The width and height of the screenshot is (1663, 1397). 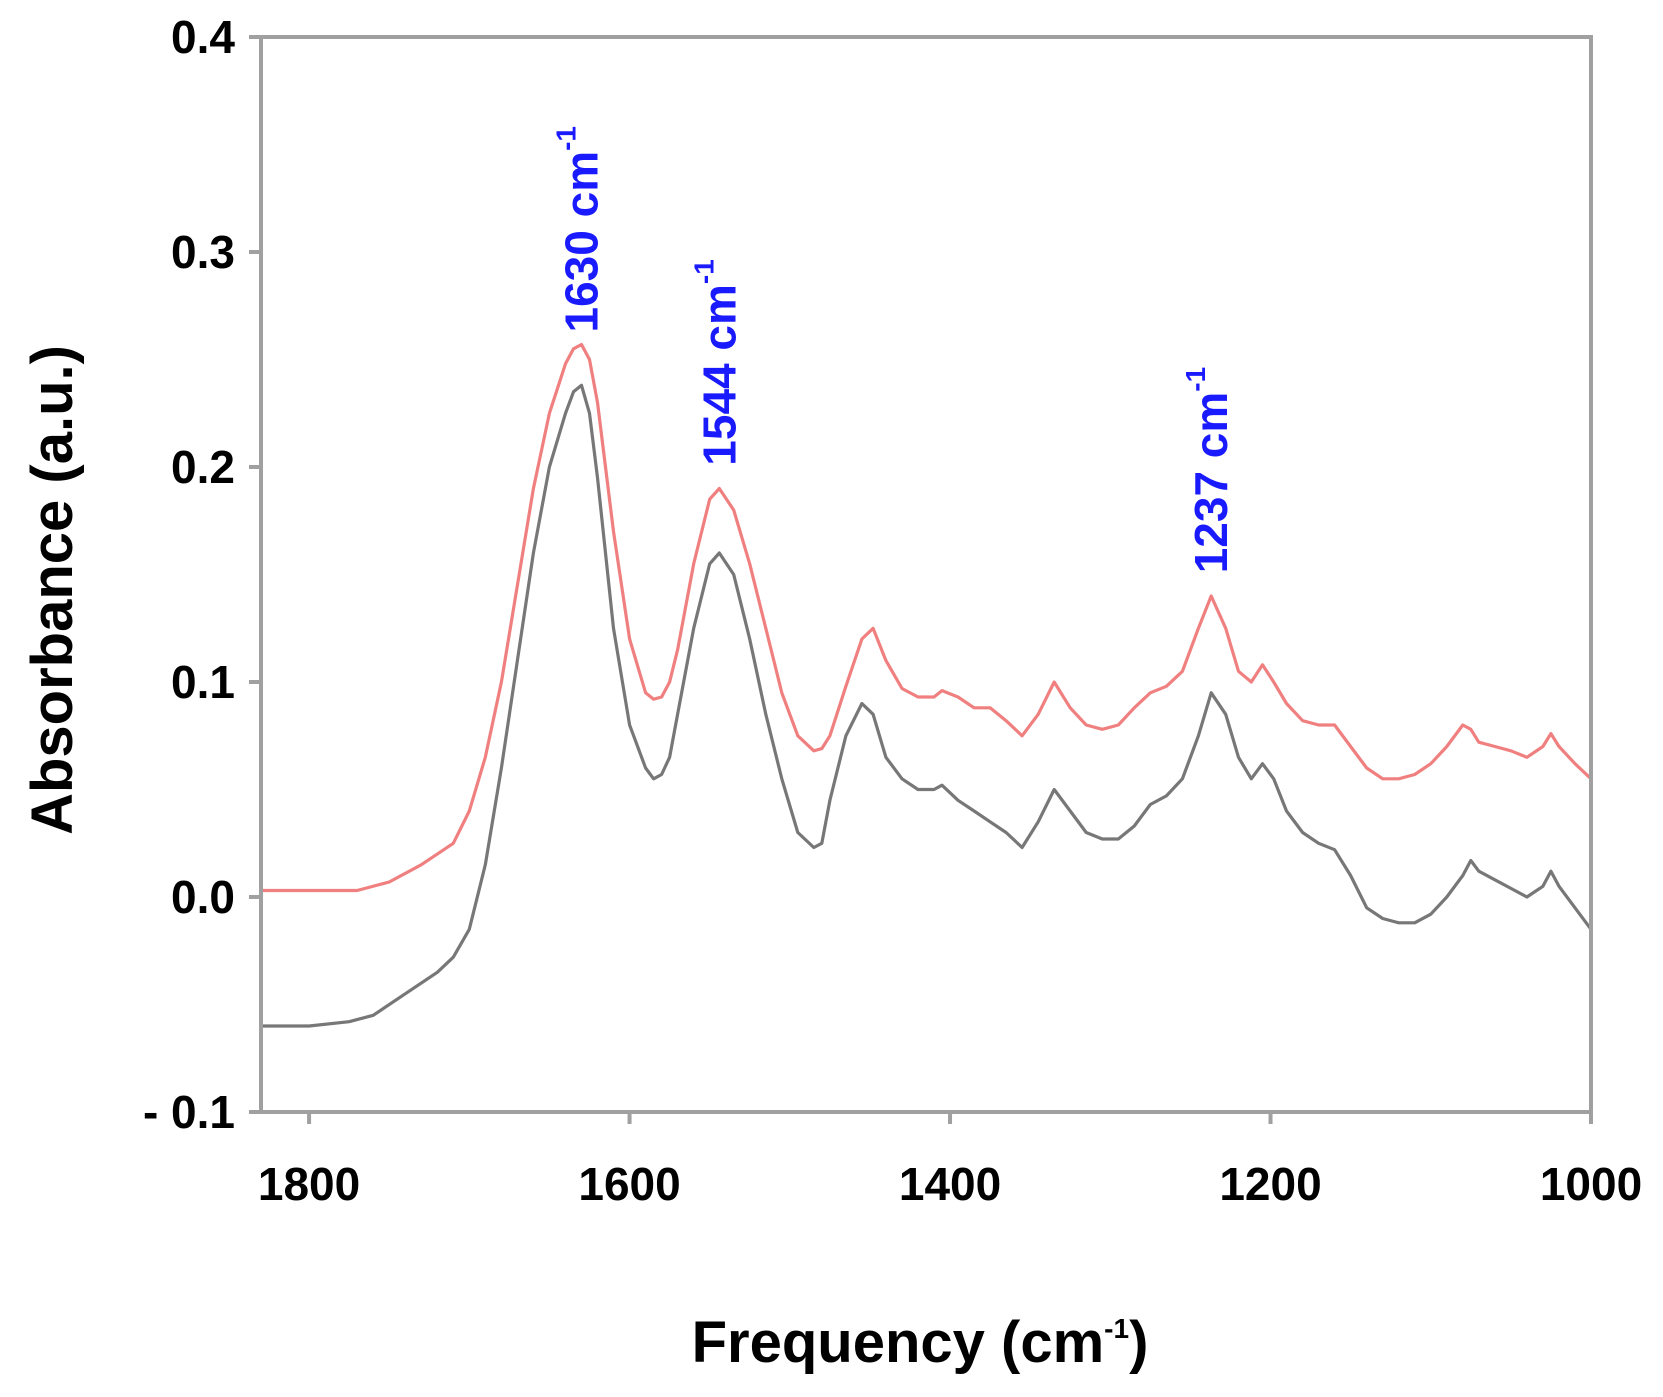 I want to click on peak-label-text: 1544 cm, so click(x=719, y=375).